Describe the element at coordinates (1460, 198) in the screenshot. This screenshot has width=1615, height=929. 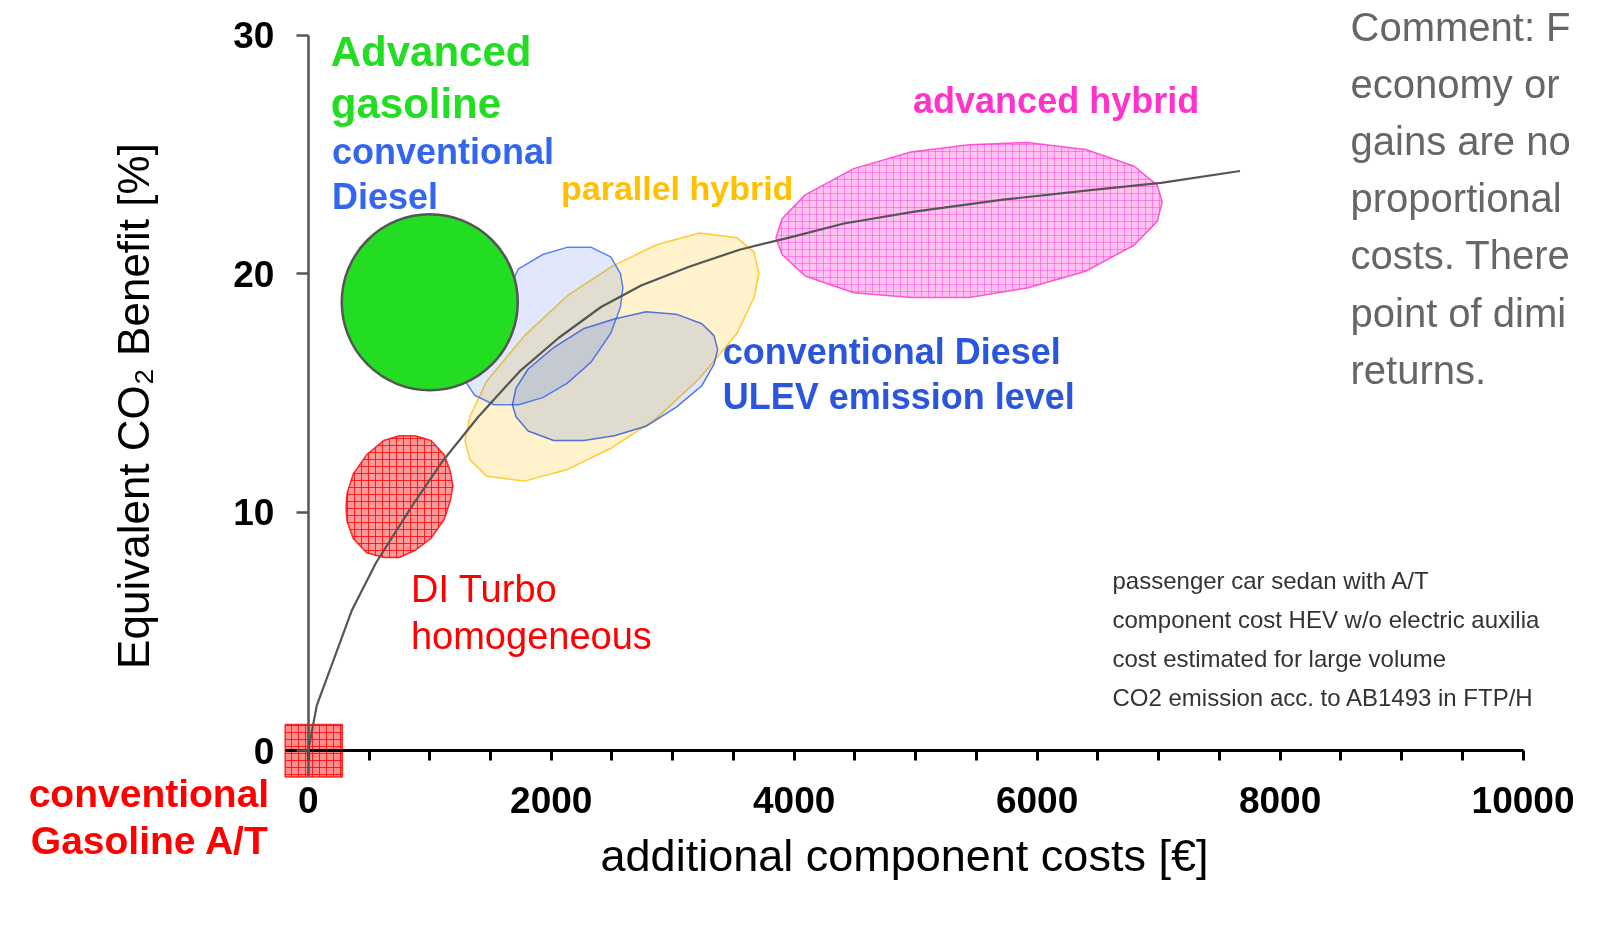
I see `annotation: Comment: F economy or gains are no proportional costs. There point of dimi returns.` at that location.